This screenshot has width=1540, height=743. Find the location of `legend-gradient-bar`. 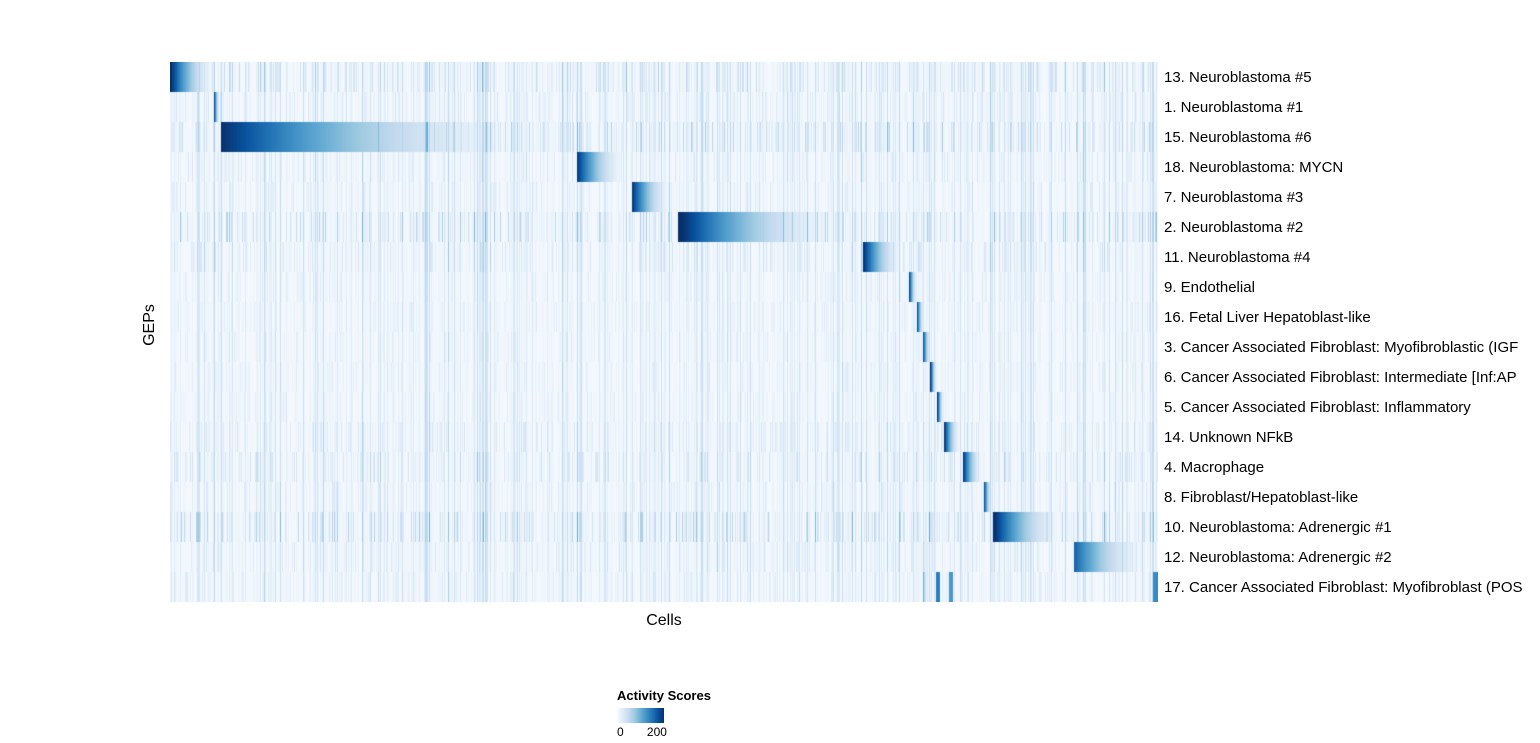

legend-gradient-bar is located at coordinates (640, 715).